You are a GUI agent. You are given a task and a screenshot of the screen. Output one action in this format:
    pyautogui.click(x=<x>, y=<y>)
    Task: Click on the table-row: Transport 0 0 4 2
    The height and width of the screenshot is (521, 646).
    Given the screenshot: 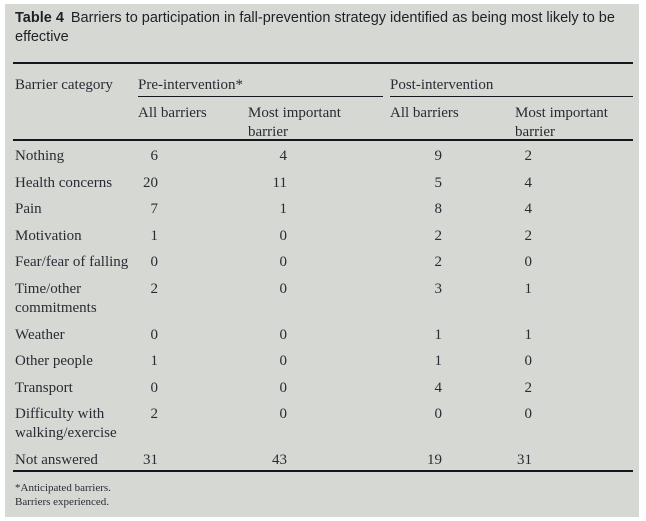 What is the action you would take?
    pyautogui.click(x=324, y=388)
    